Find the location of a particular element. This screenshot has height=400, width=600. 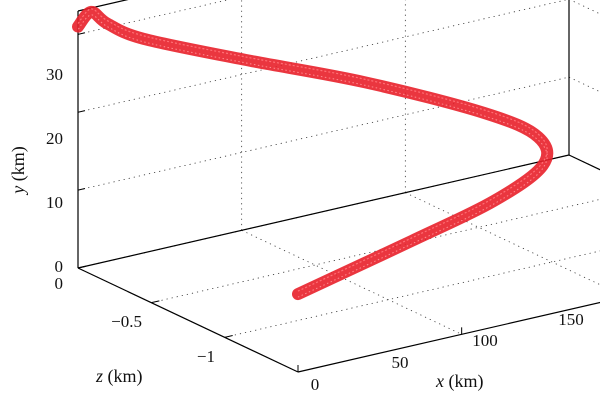

y-axis-tick-labels: 0 10 20 30 is located at coordinates (54, 170).